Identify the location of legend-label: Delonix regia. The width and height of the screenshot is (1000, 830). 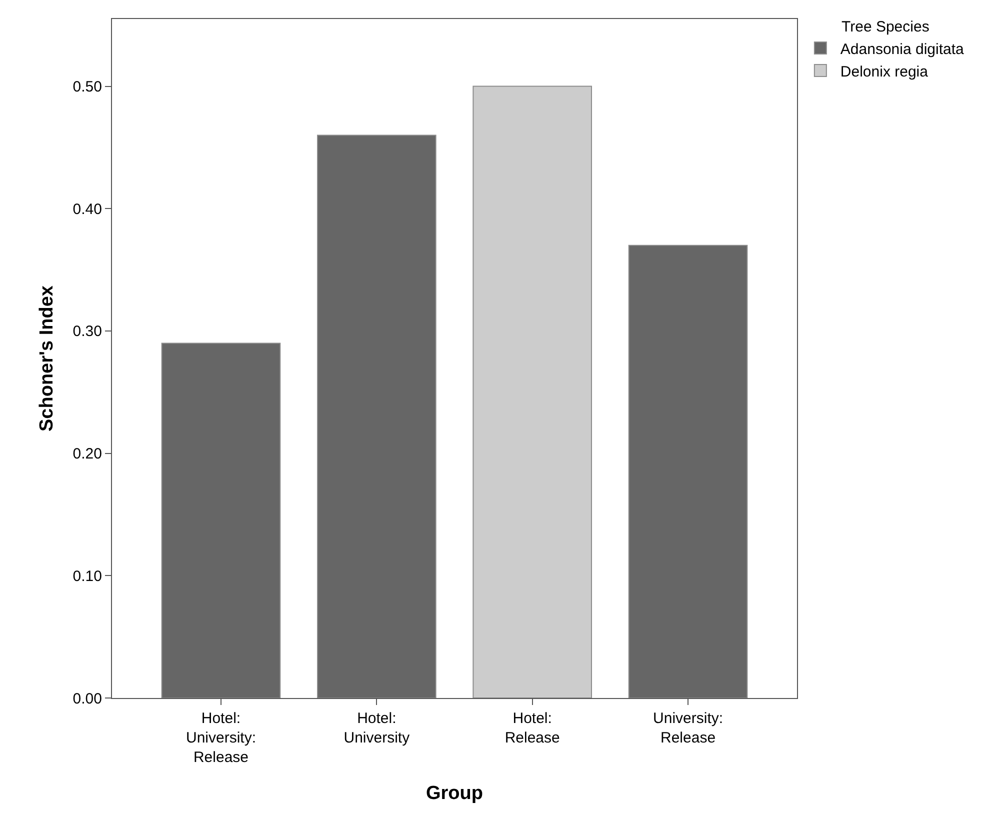
(884, 71).